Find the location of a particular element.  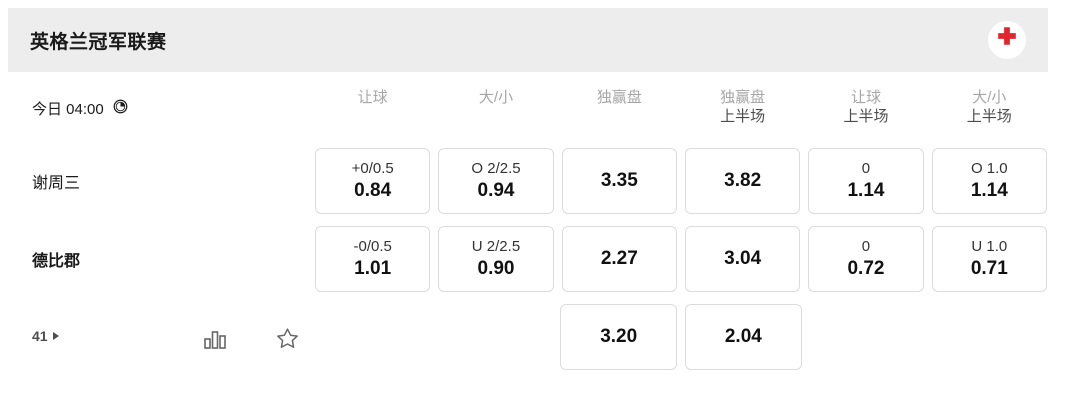

more-markets-button: 41 is located at coordinates (45, 336).